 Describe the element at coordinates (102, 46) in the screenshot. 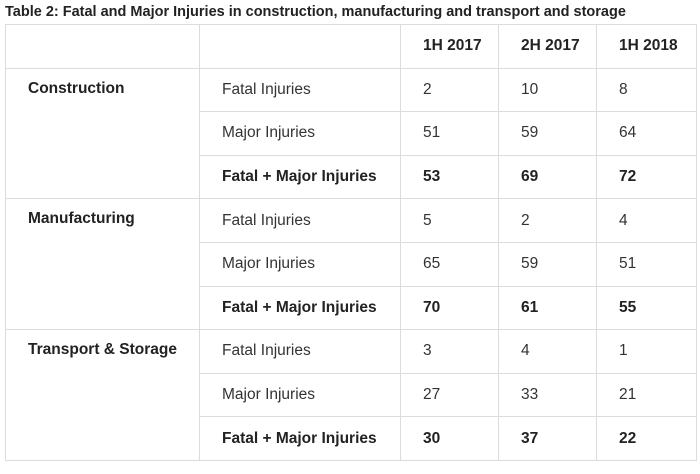

I see `header-cell-category` at that location.